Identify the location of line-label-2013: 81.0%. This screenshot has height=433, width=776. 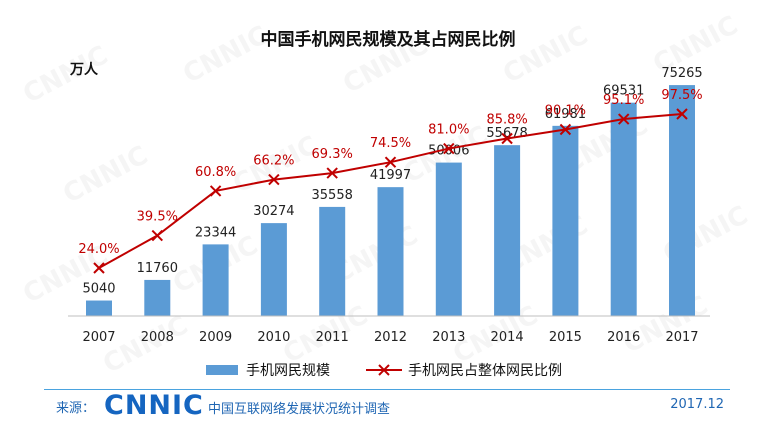
(448, 130).